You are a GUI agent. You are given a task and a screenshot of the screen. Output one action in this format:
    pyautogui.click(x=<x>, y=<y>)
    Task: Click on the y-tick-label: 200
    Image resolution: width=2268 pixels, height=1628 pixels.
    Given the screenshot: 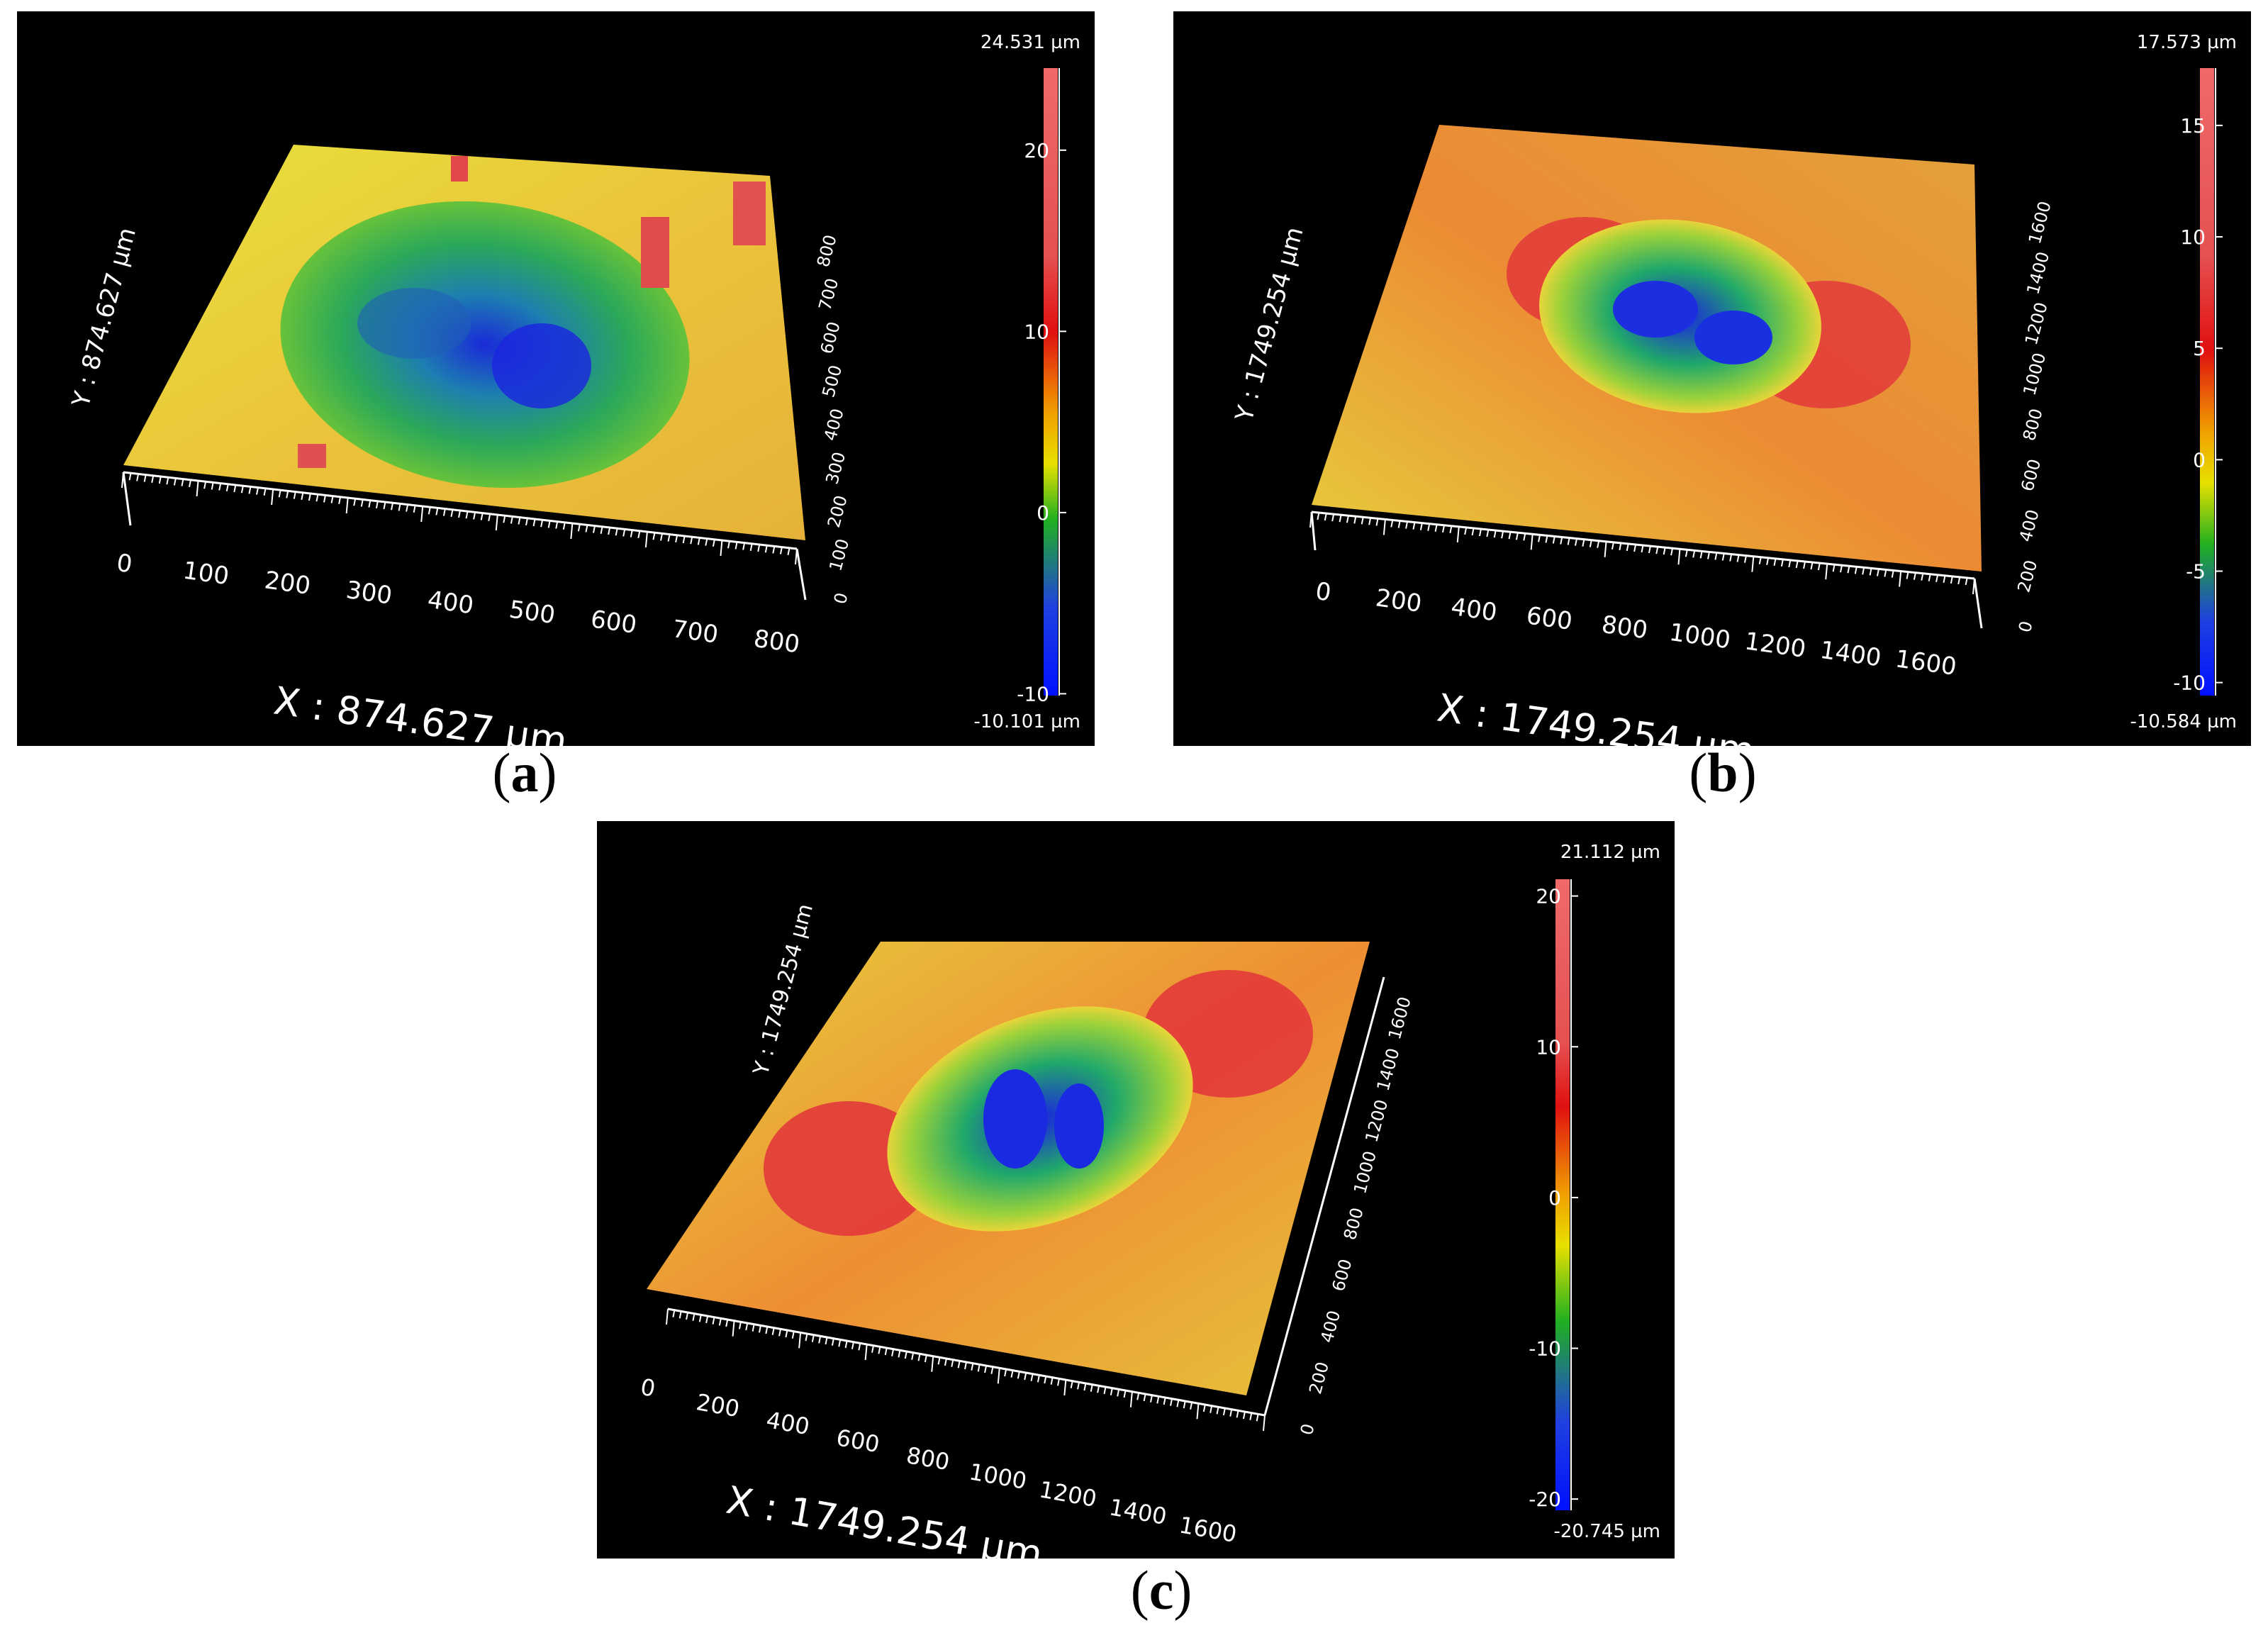 What is the action you would take?
    pyautogui.click(x=837, y=512)
    